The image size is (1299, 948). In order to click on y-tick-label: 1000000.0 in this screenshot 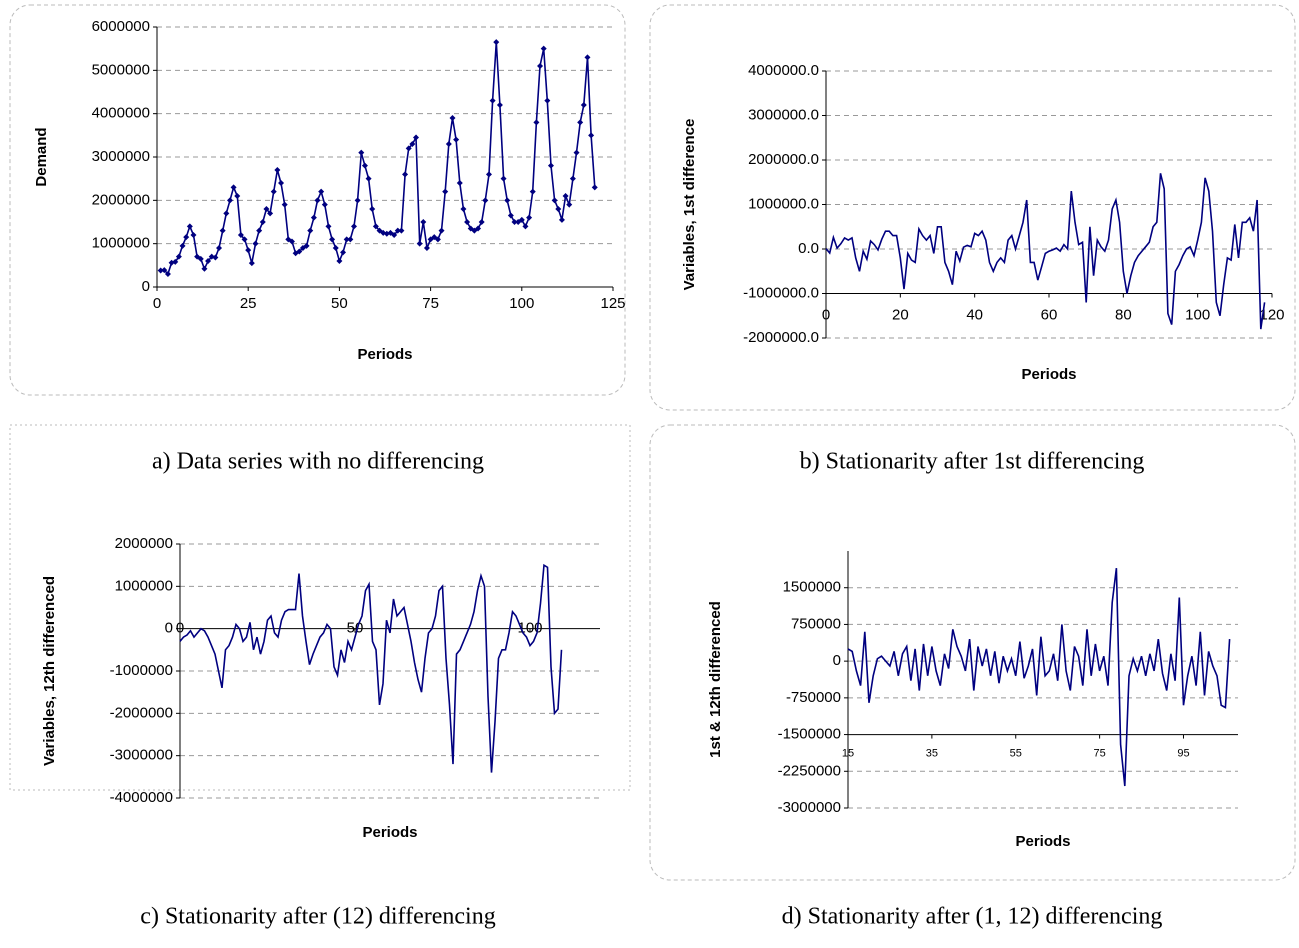, I will do `click(783, 203)`.